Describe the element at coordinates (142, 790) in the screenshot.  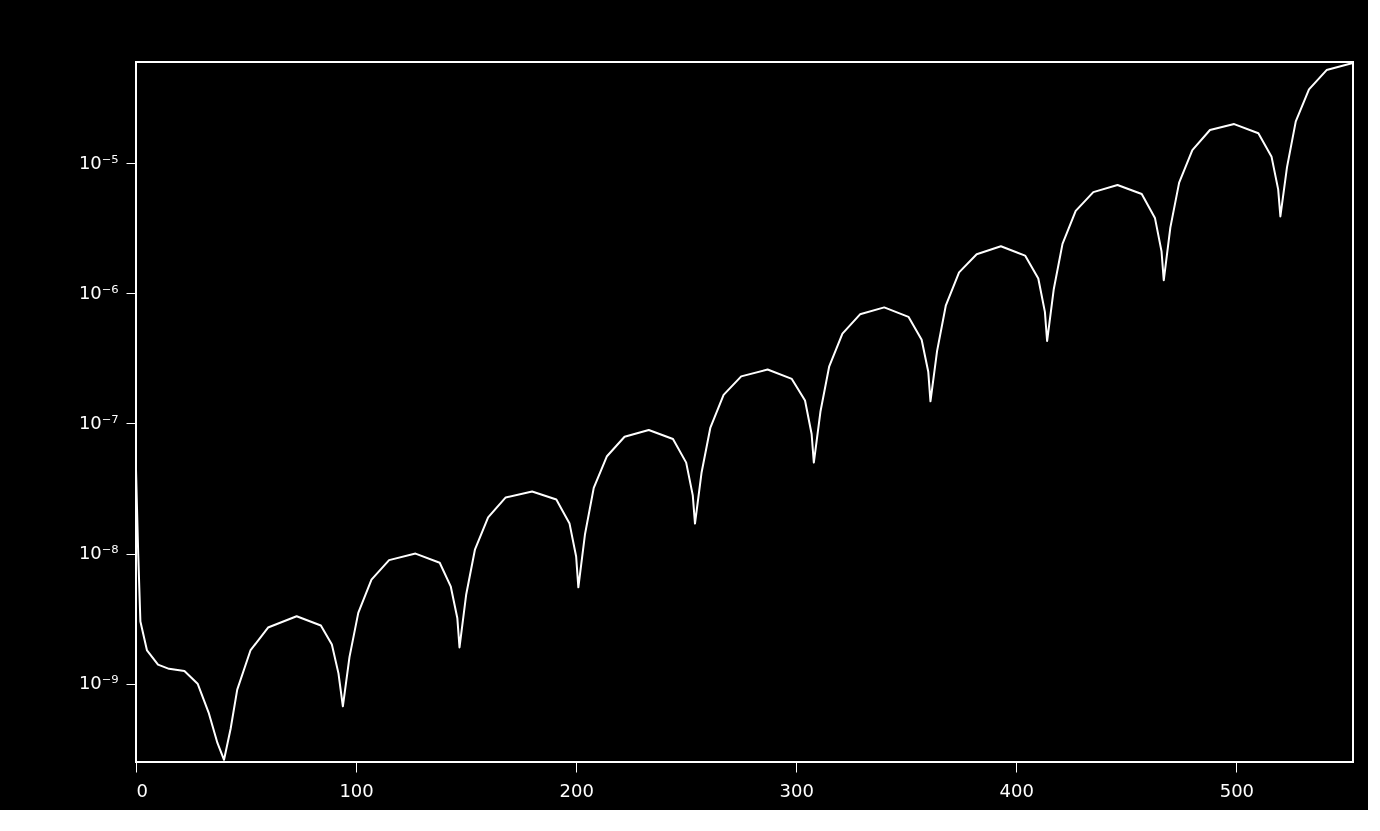
I see `x-tick-label: 0` at that location.